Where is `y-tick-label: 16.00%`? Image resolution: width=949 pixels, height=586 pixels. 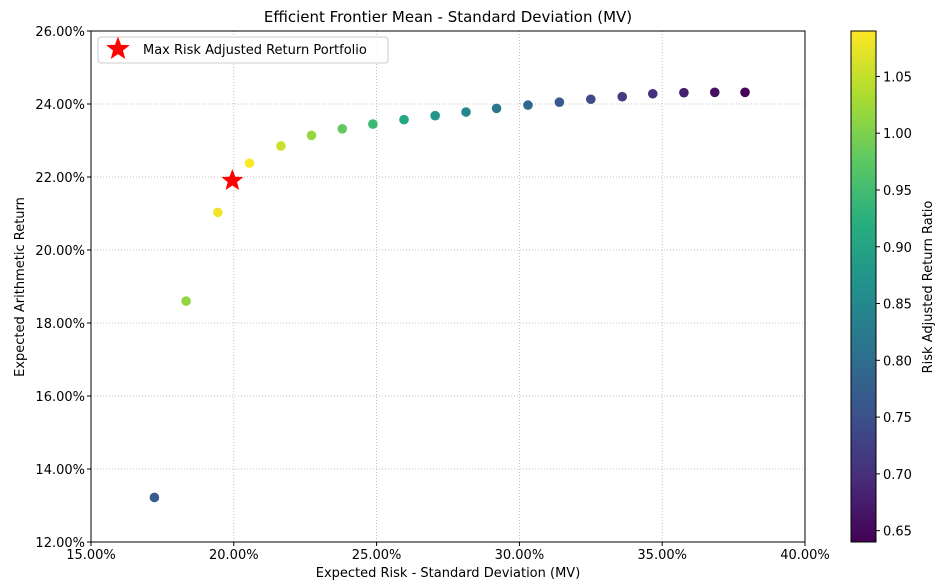 y-tick-label: 16.00% is located at coordinates (60, 397).